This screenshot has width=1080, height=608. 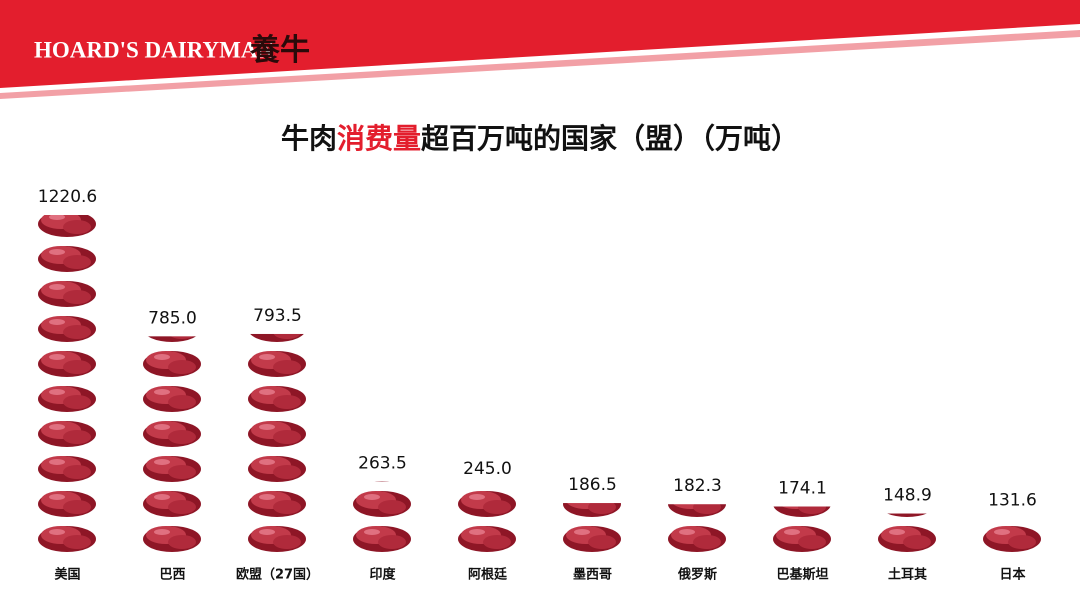 I want to click on value-label: 131.6, so click(x=1012, y=500).